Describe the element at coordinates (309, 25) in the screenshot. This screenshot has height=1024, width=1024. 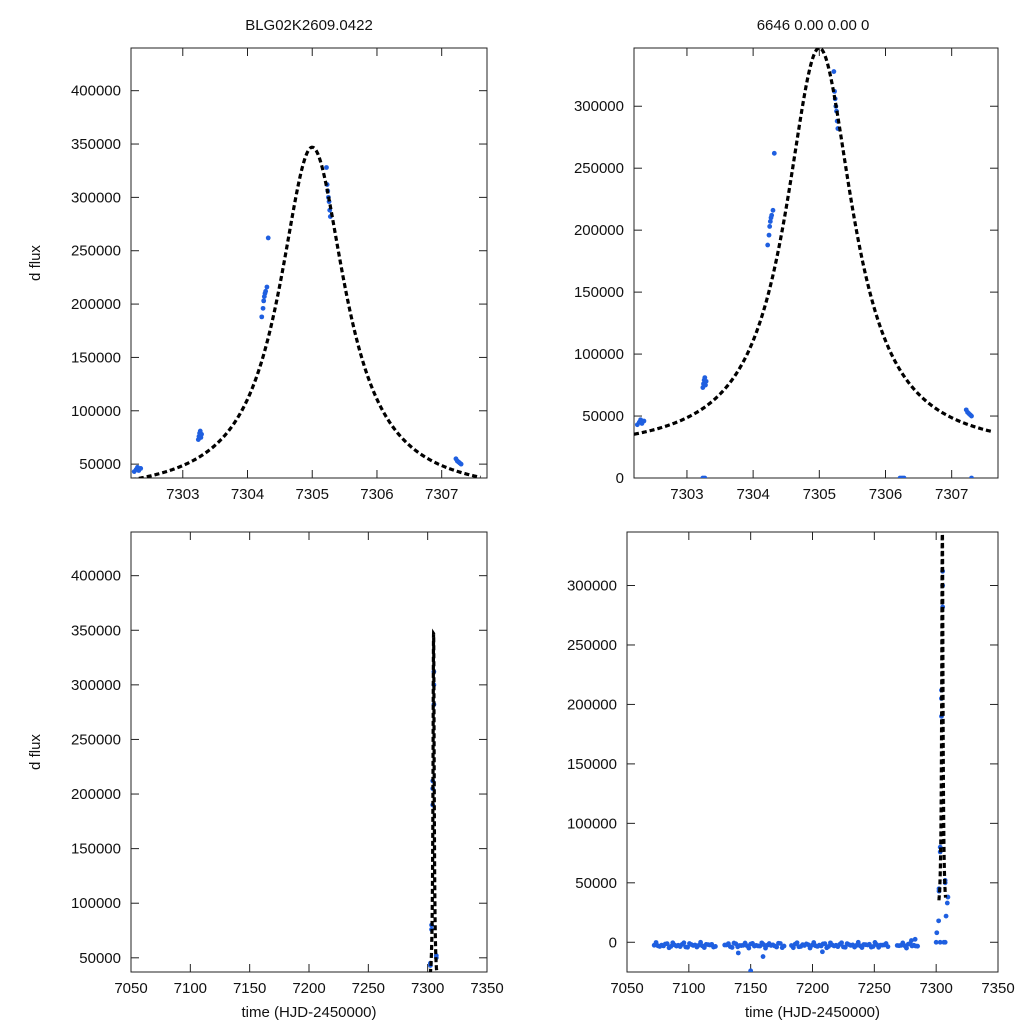
I see `title-left: BLG02K2609.0422` at that location.